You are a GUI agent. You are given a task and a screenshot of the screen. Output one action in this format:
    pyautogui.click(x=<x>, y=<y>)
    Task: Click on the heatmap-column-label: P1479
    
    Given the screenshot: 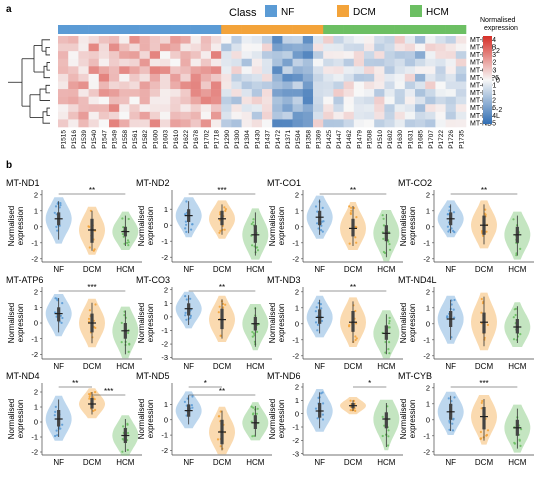 What is the action you would take?
    pyautogui.click(x=359, y=139)
    